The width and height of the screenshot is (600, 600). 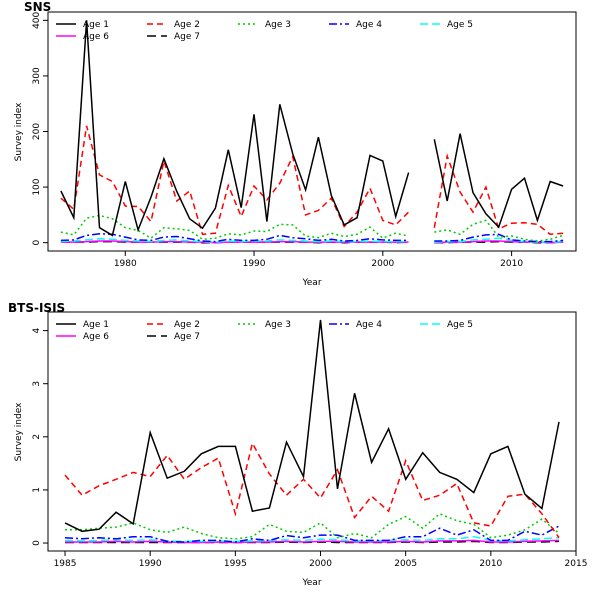 What do you see at coordinates (37, 7) in the screenshot?
I see `chart-title: SNS` at bounding box center [37, 7].